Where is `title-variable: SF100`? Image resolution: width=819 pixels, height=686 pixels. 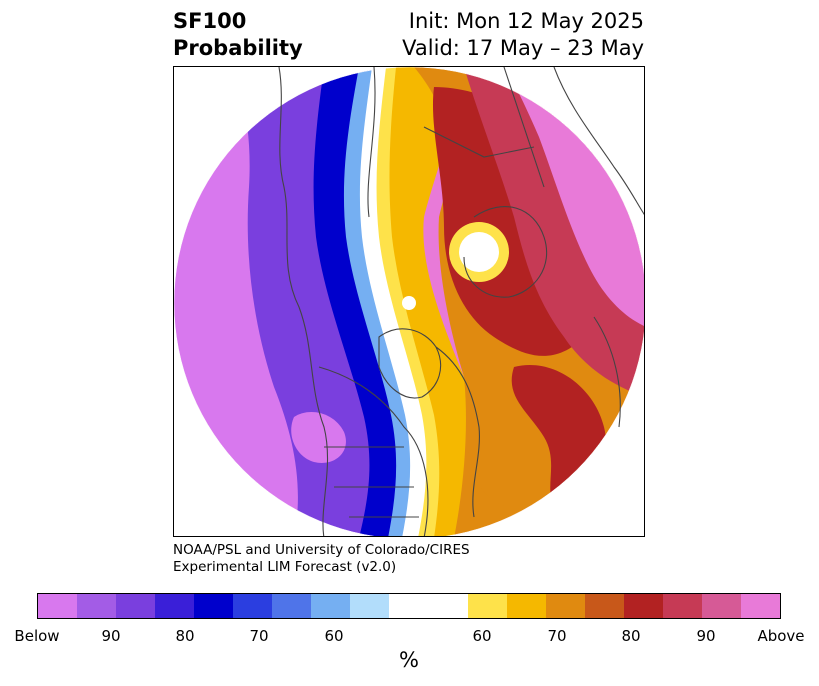
title-variable: SF100 is located at coordinates (210, 21).